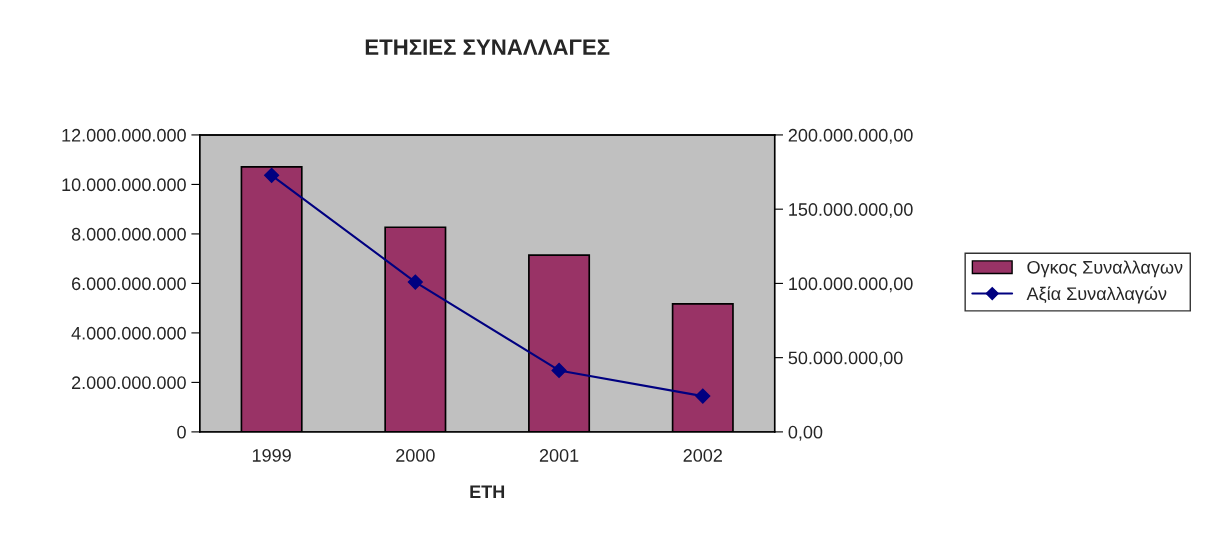 This screenshot has width=1218, height=553. I want to click on y-tick-label: 0, so click(181, 432).